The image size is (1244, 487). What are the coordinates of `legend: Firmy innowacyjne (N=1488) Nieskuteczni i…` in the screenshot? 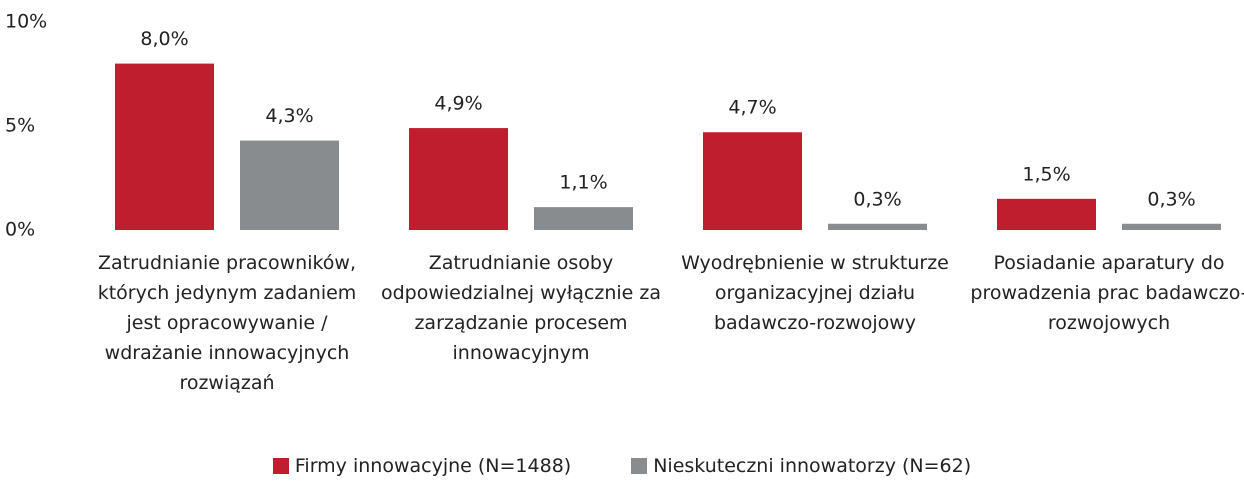 It's located at (622, 466).